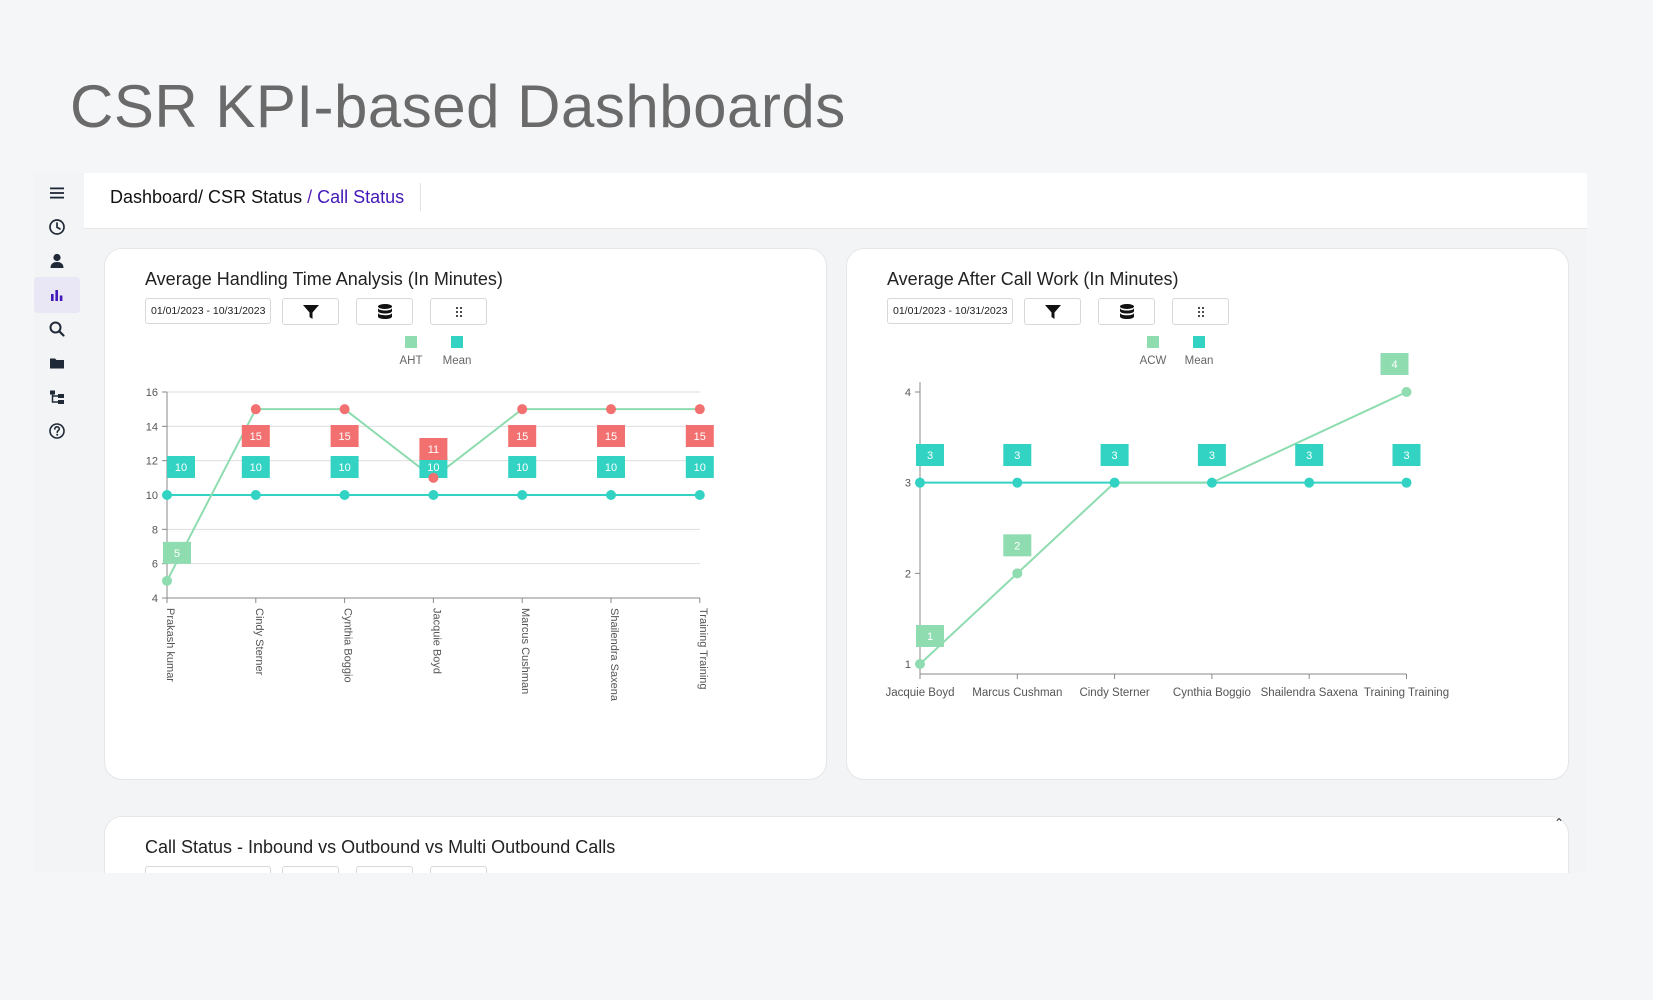 The height and width of the screenshot is (1000, 1653). Describe the element at coordinates (458, 106) in the screenshot. I see `page-title: CSR KPI-based Dashboards` at that location.